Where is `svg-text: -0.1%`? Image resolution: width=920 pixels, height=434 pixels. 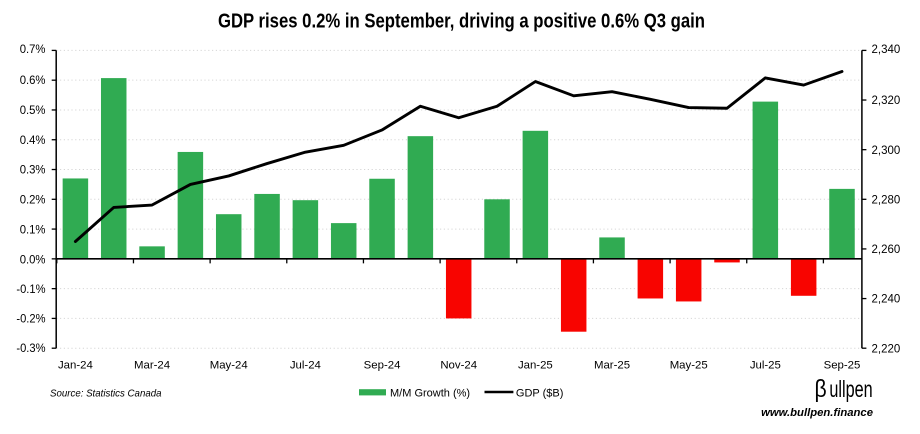
svg-text: -0.1% is located at coordinates (30, 289).